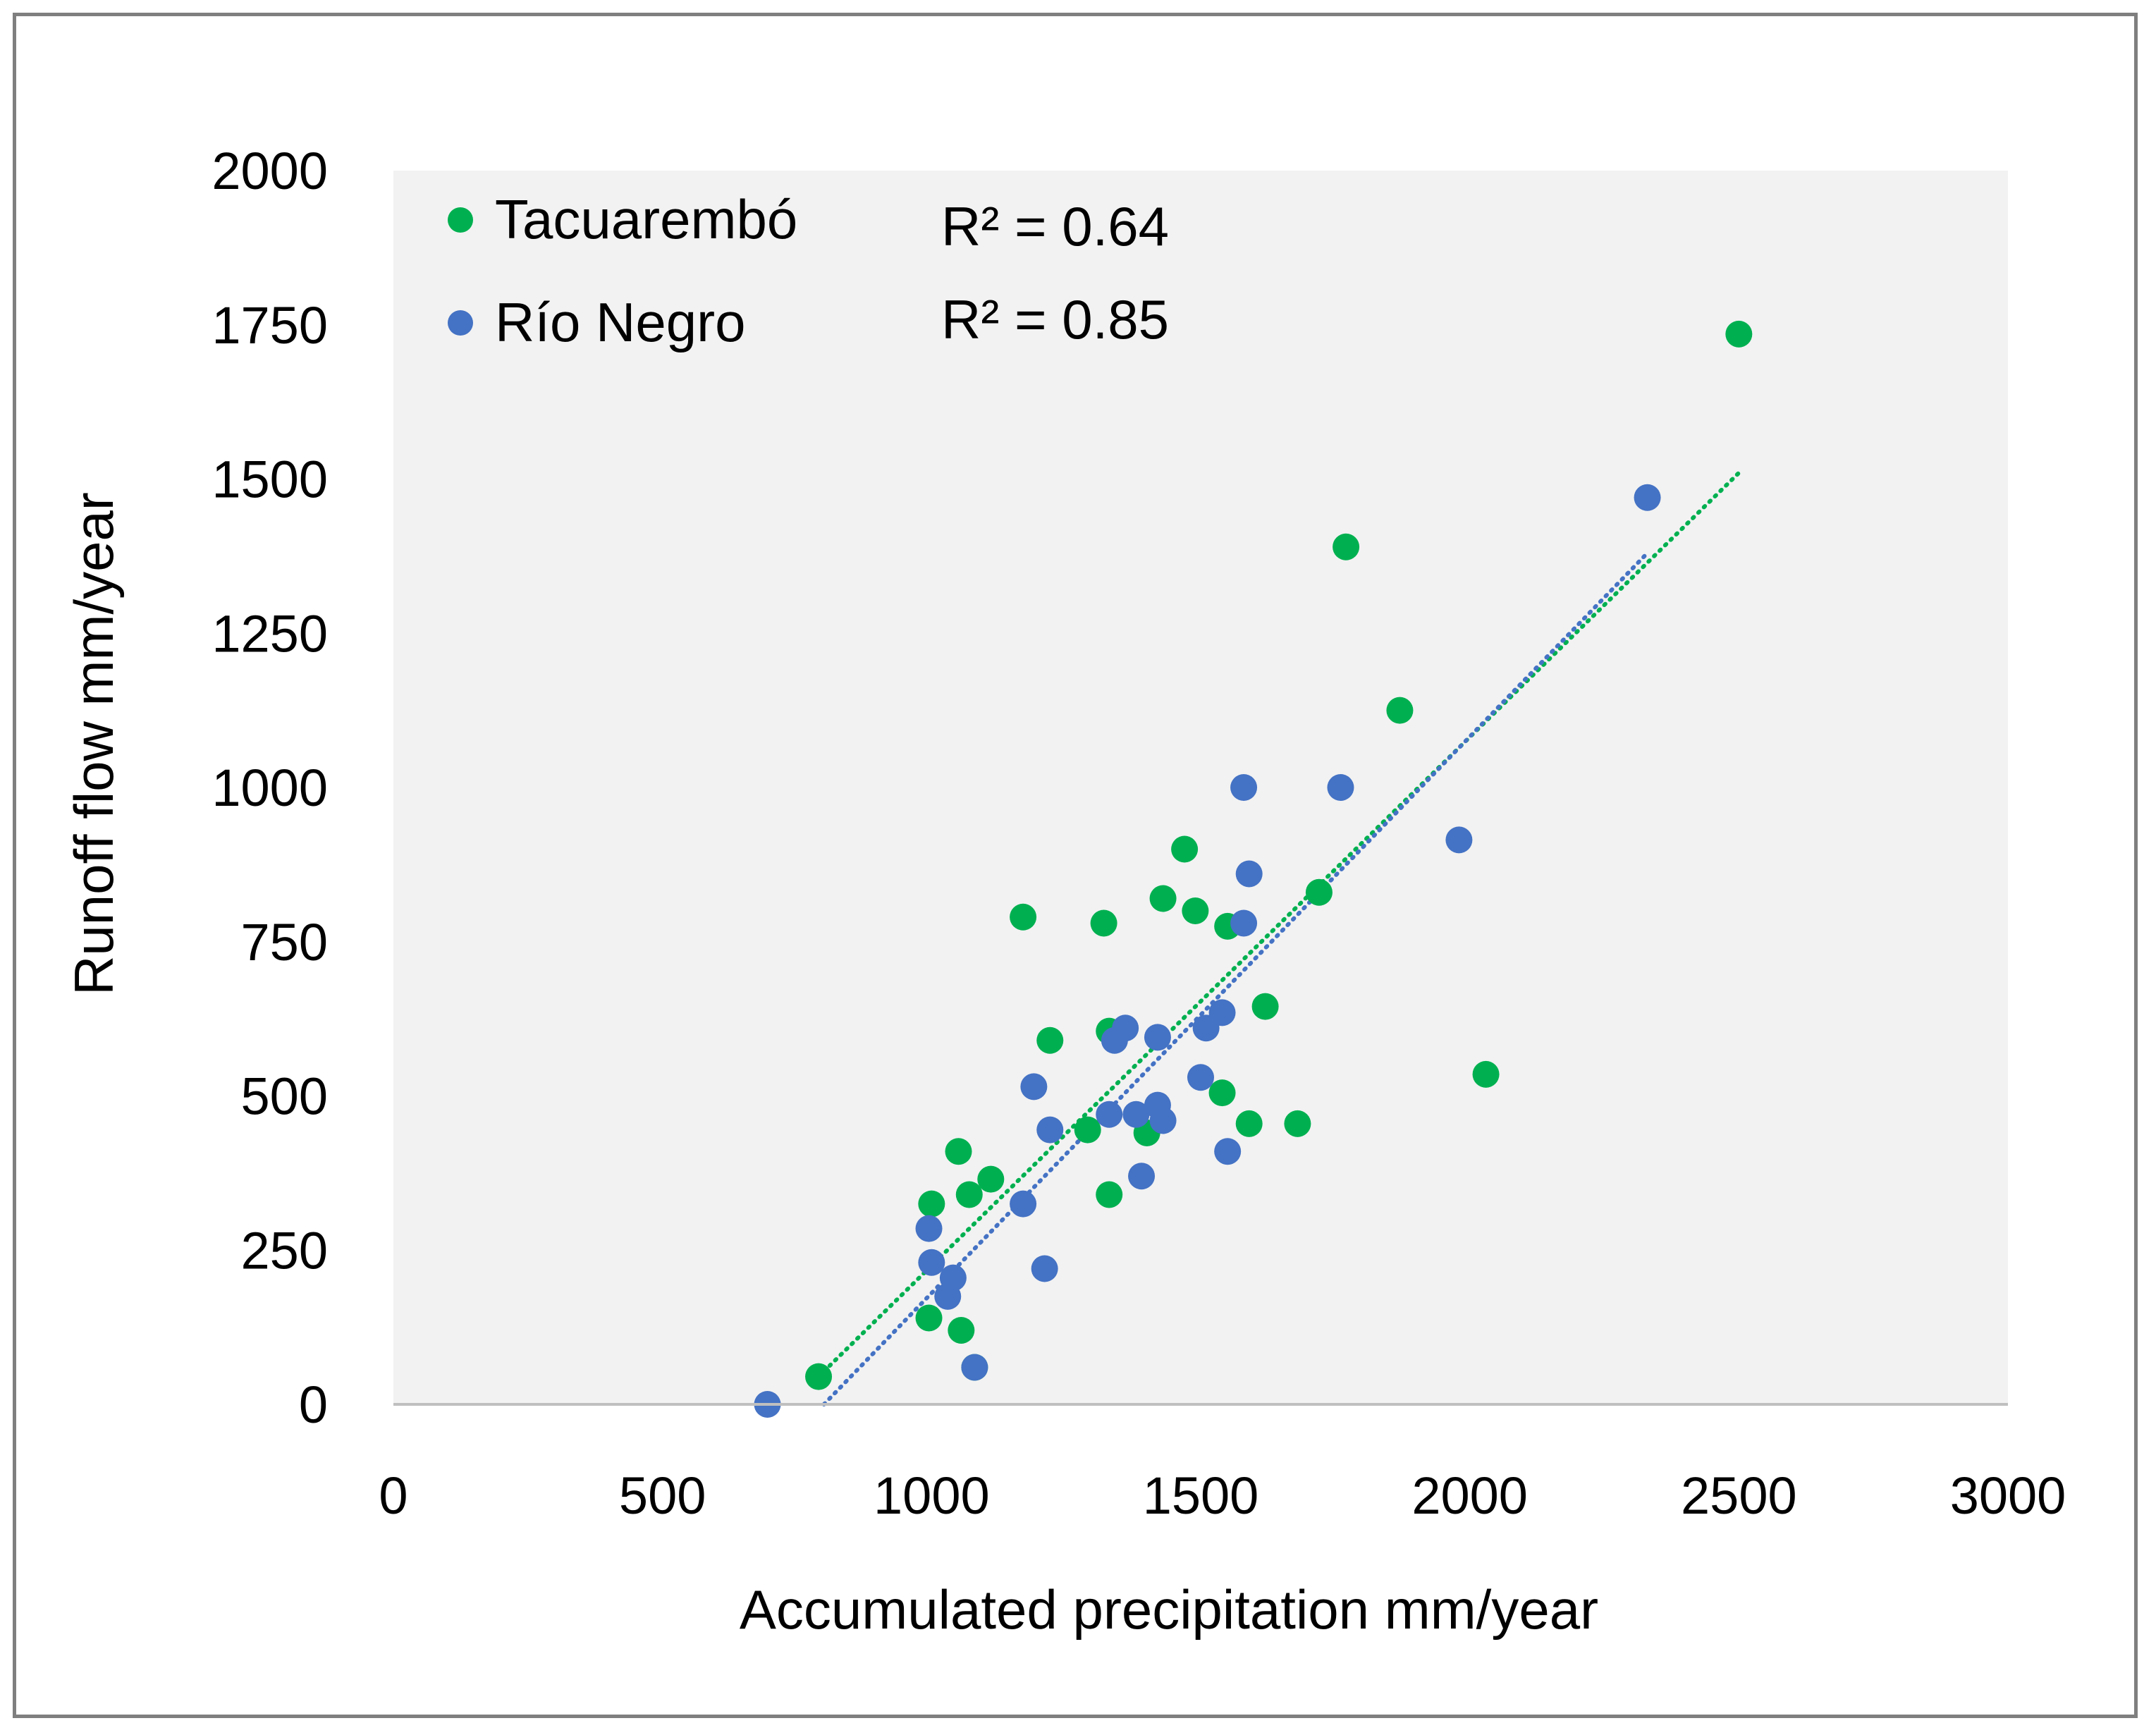  What do you see at coordinates (460, 220) in the screenshot?
I see `legend-marker-tacuarembo` at bounding box center [460, 220].